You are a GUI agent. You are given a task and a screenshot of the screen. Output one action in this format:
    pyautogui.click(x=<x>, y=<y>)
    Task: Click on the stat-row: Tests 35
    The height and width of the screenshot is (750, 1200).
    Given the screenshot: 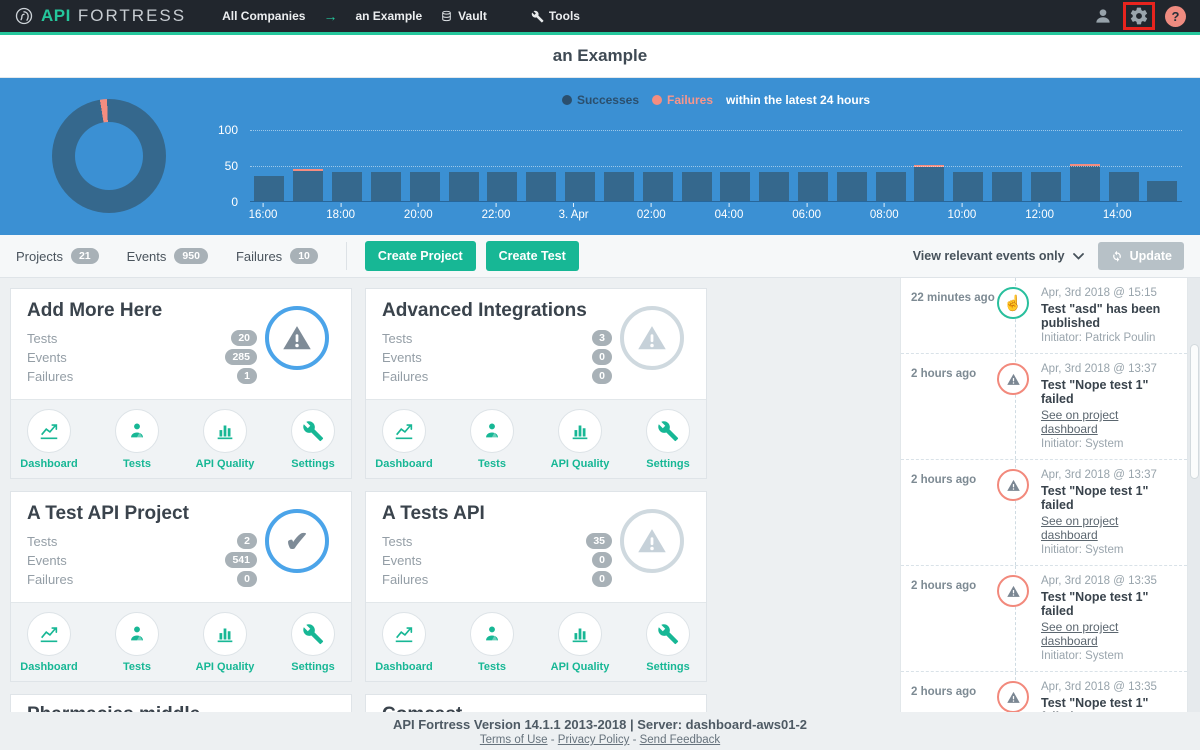 What is the action you would take?
    pyautogui.click(x=497, y=541)
    